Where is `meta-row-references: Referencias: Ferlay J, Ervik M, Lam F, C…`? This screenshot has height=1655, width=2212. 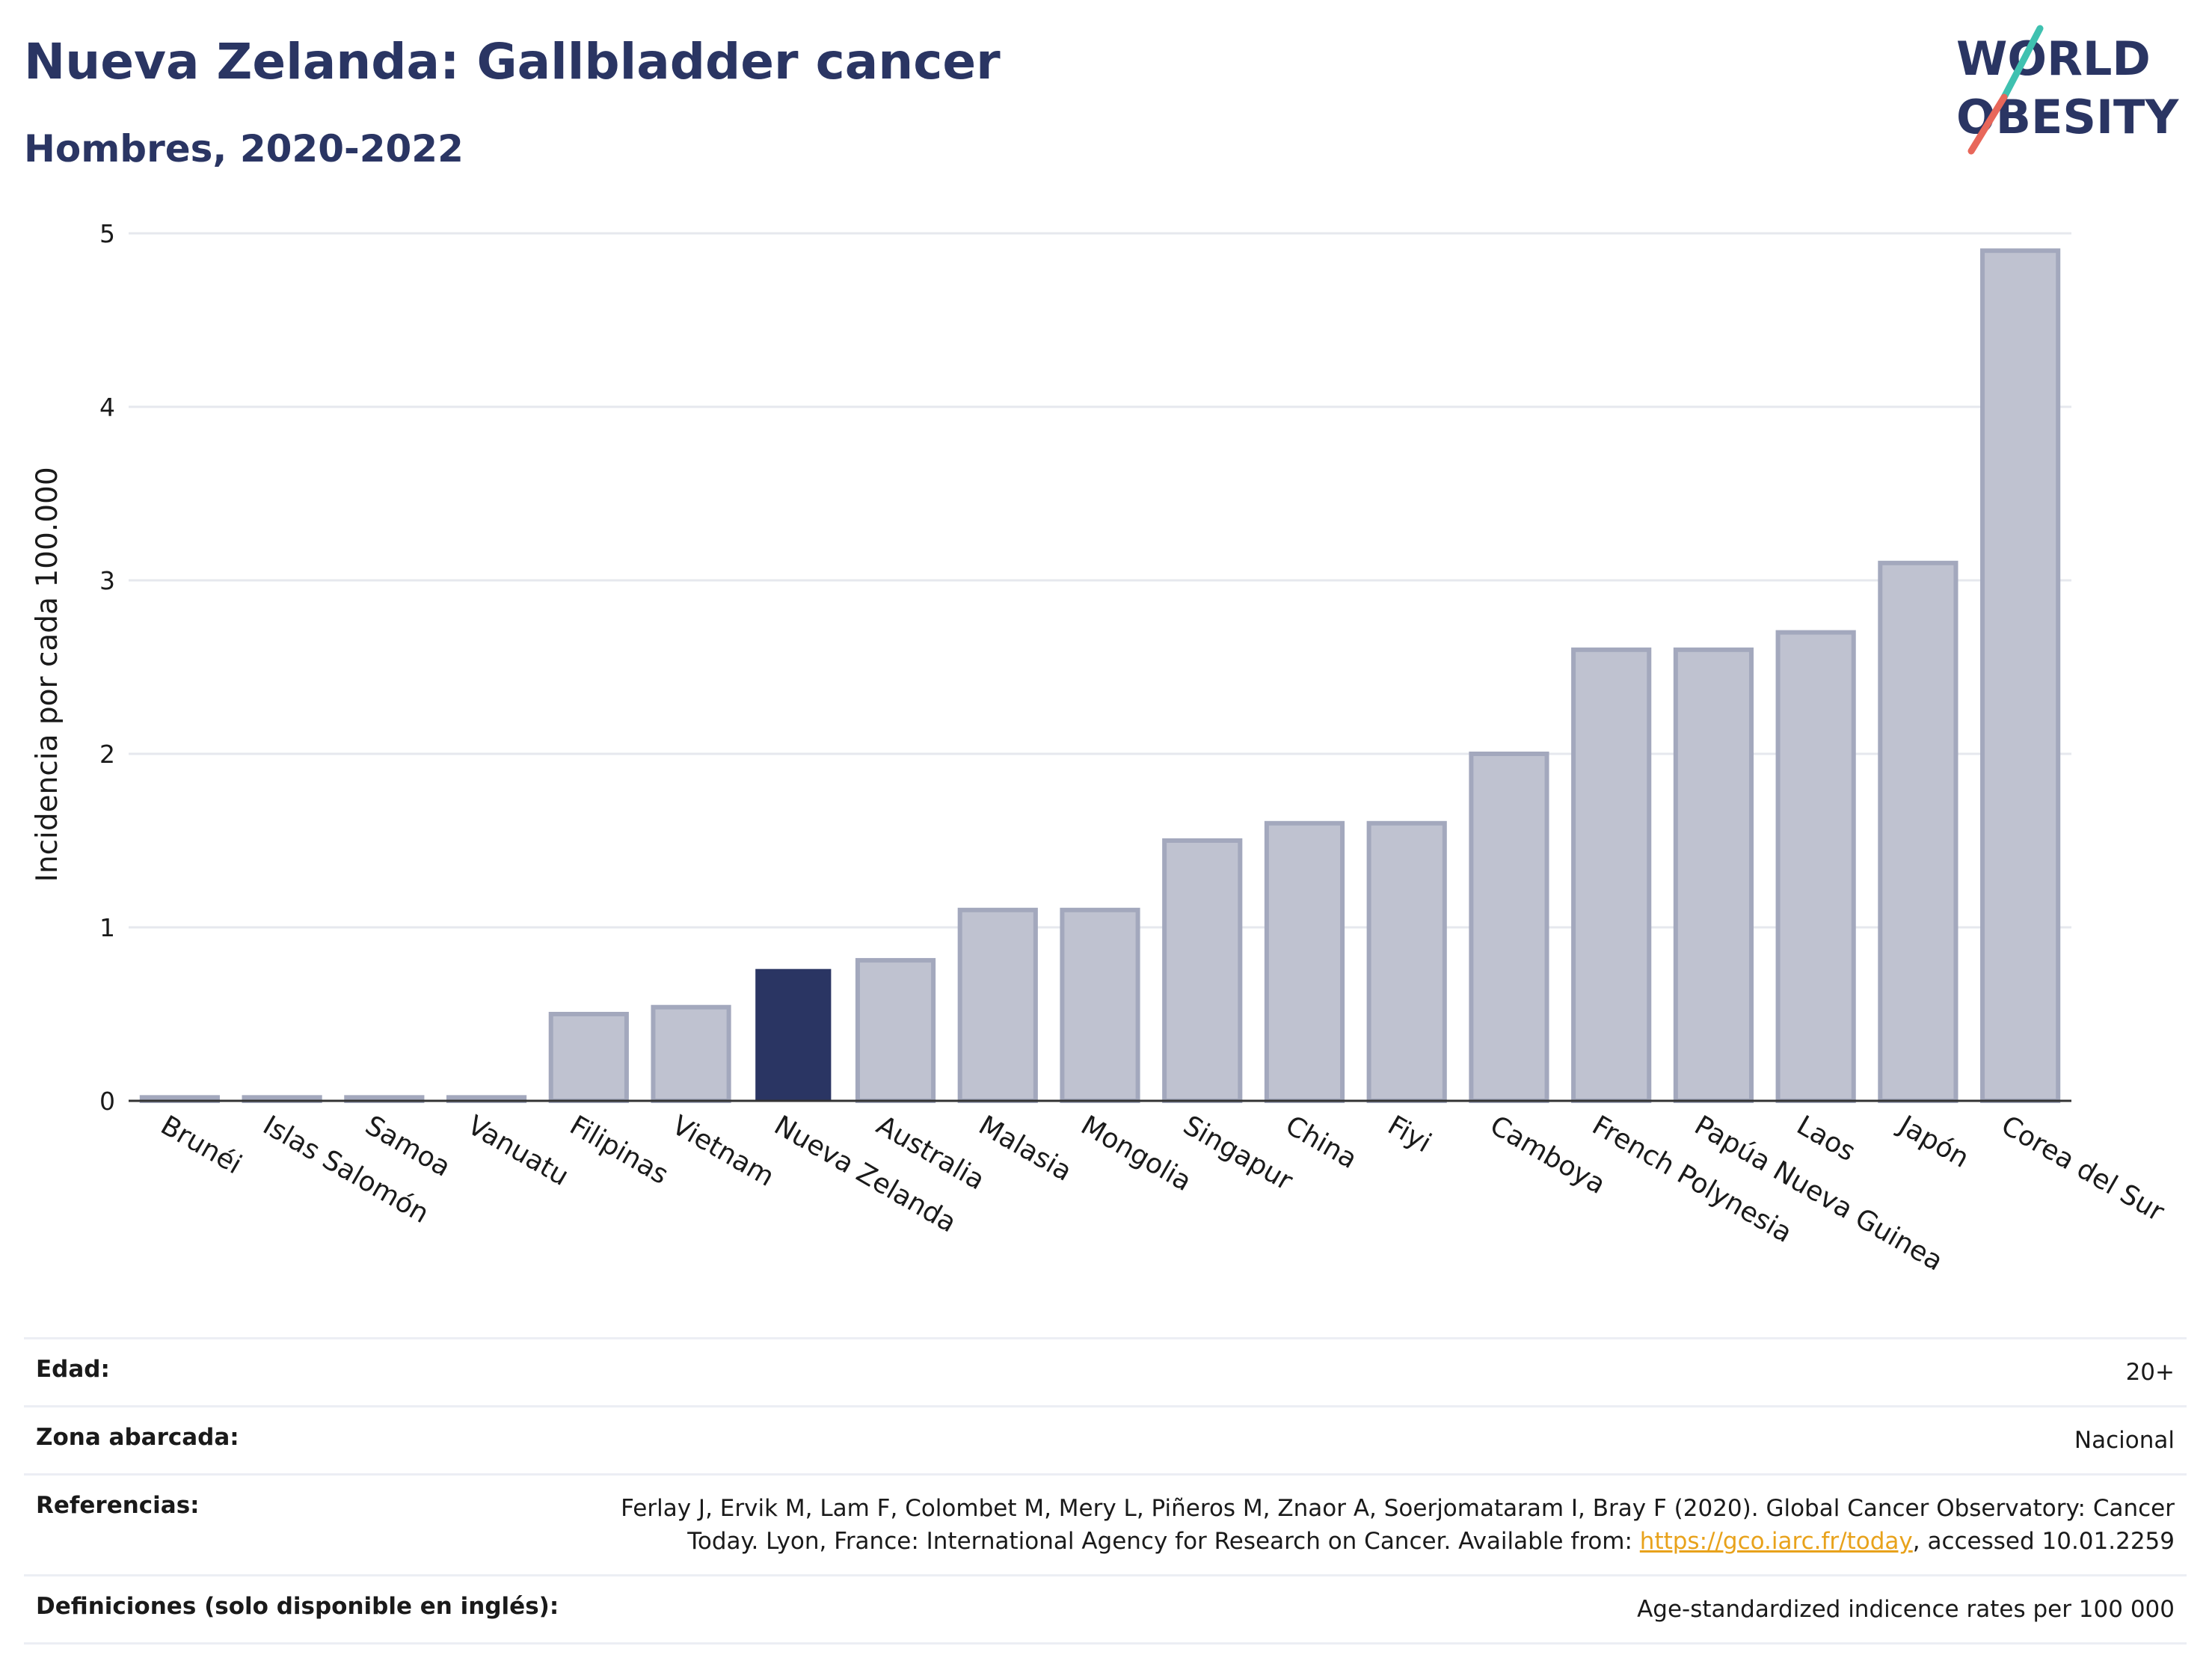 meta-row-references: Referencias: Ferlay J, Ervik M, Lam F, C… is located at coordinates (1105, 1523).